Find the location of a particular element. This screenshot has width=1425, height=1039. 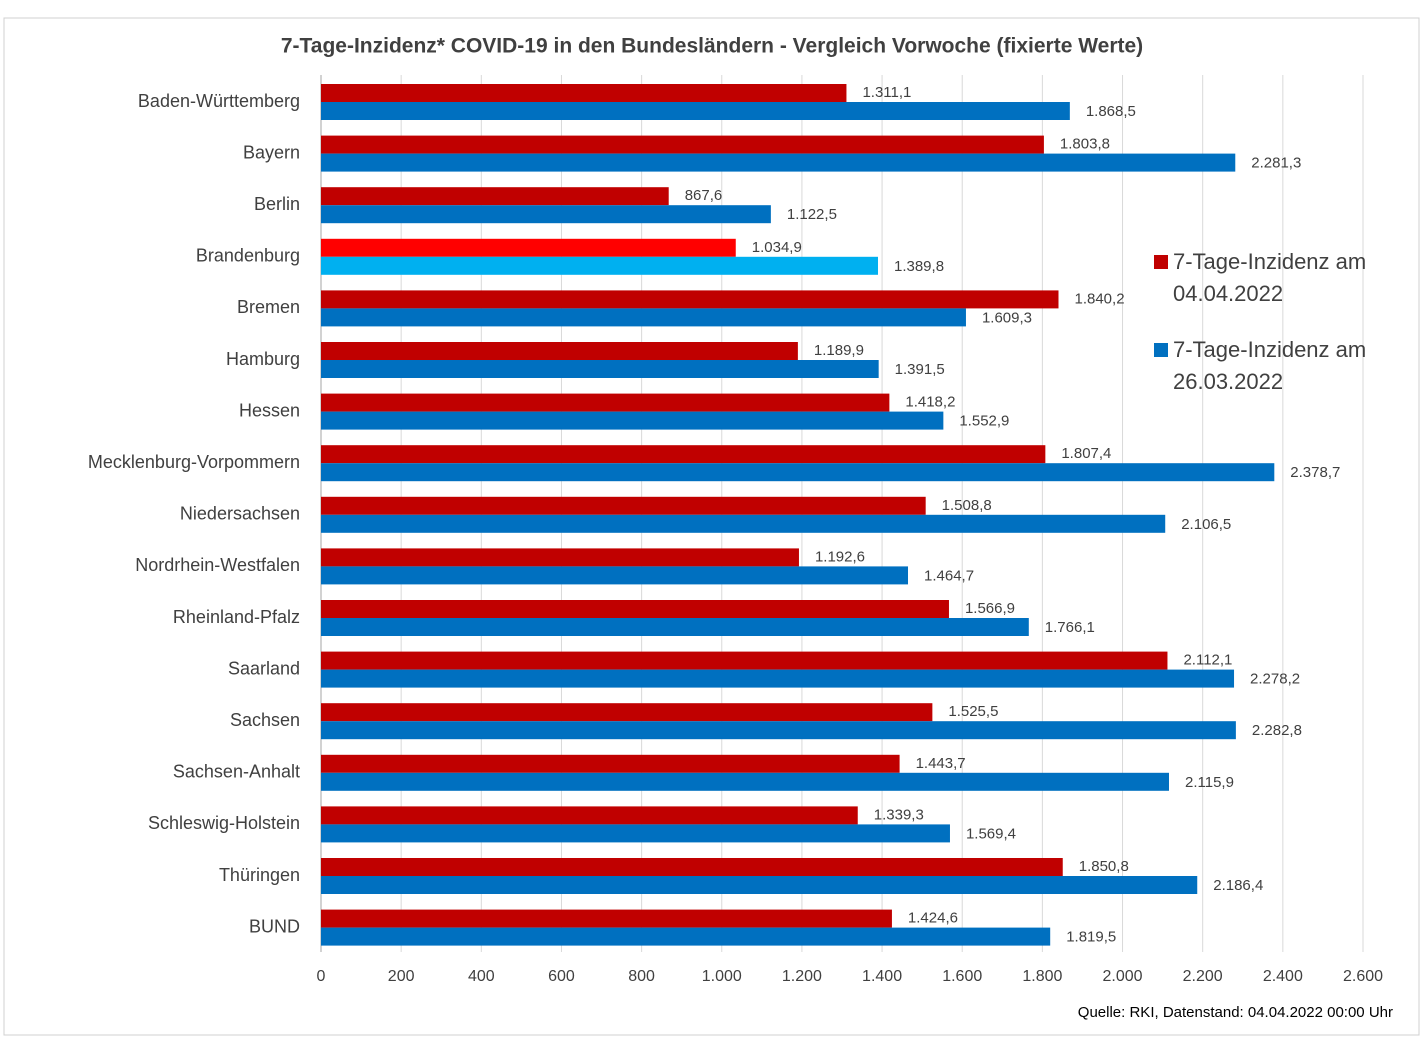

value-label: 2.278,2 is located at coordinates (1275, 679).